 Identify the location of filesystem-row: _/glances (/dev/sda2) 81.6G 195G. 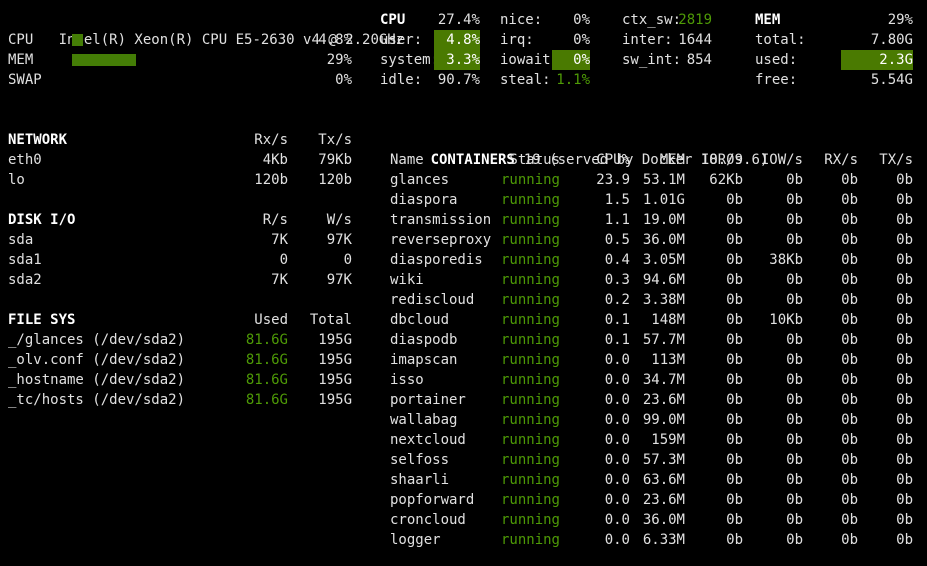
(180, 340).